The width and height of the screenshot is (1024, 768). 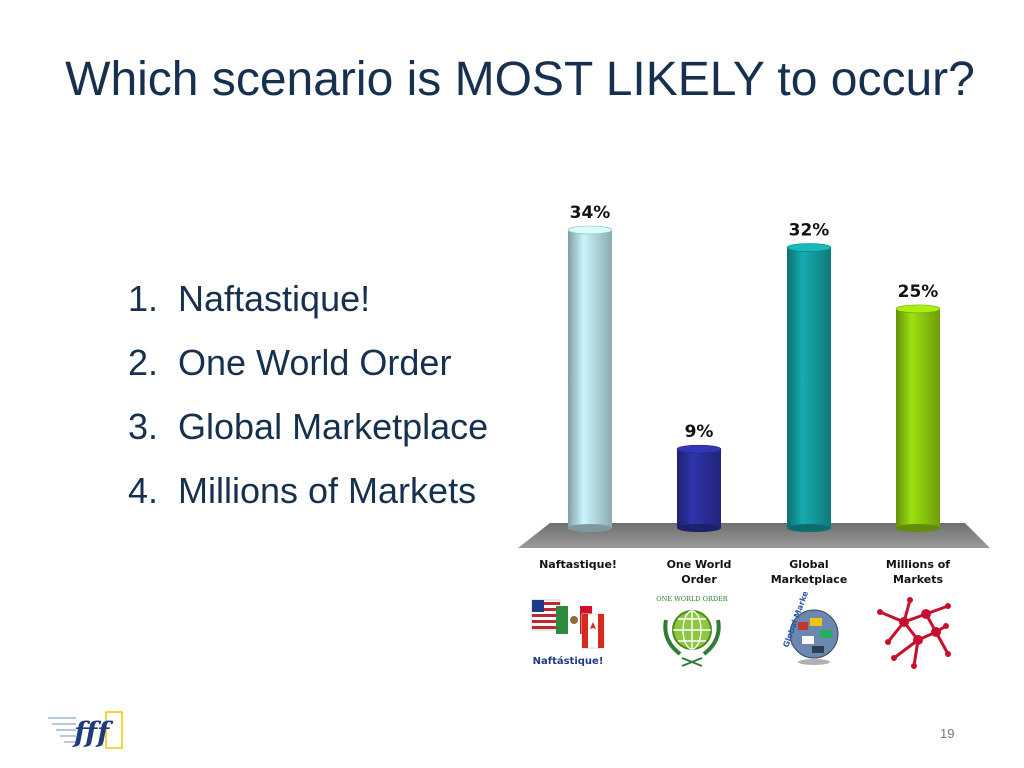 What do you see at coordinates (809, 579) in the screenshot?
I see `category-label: Marketplace` at bounding box center [809, 579].